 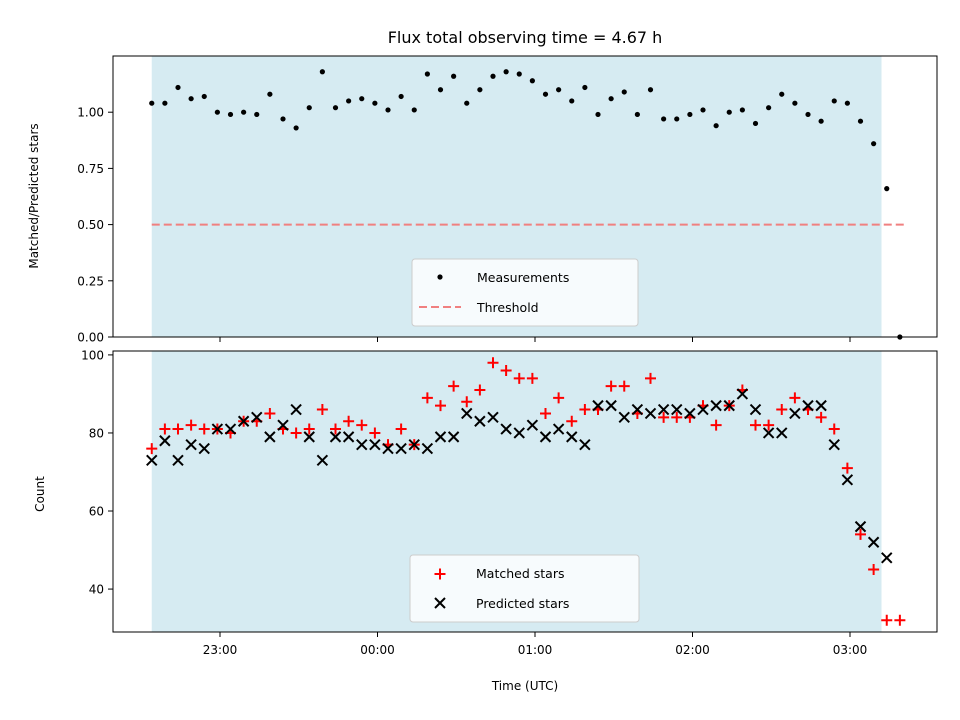 I want to click on y-tick-label: 40, so click(x=96, y=590).